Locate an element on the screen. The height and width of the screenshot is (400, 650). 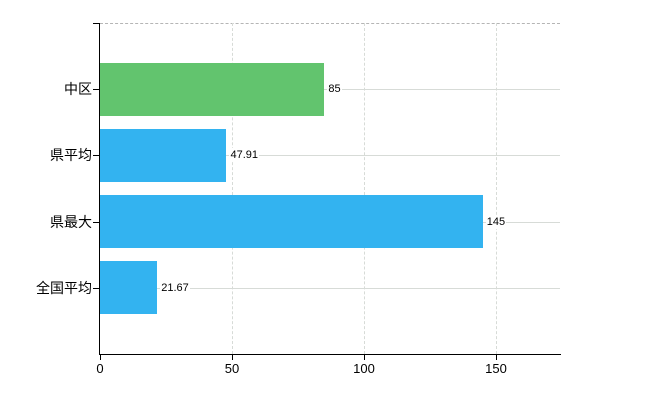
bar-value-label: 47.91 is located at coordinates (244, 155).